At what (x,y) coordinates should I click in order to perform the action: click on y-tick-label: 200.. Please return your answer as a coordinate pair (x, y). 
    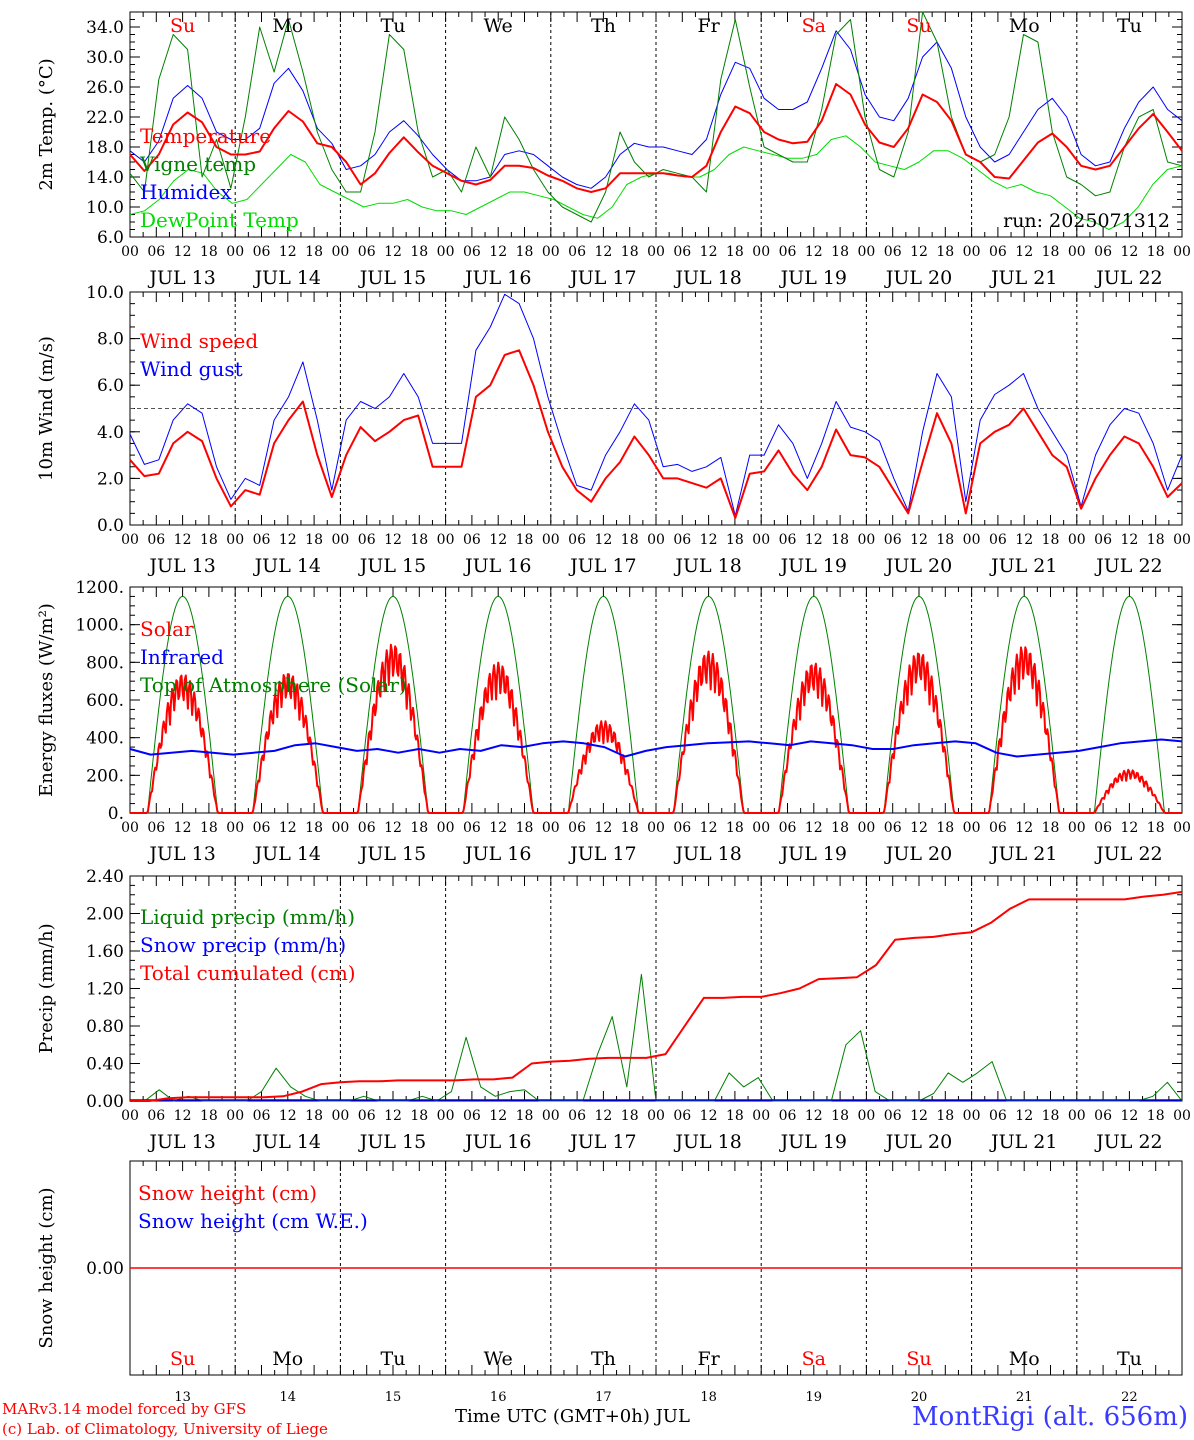
    Looking at the image, I should click on (105, 776).